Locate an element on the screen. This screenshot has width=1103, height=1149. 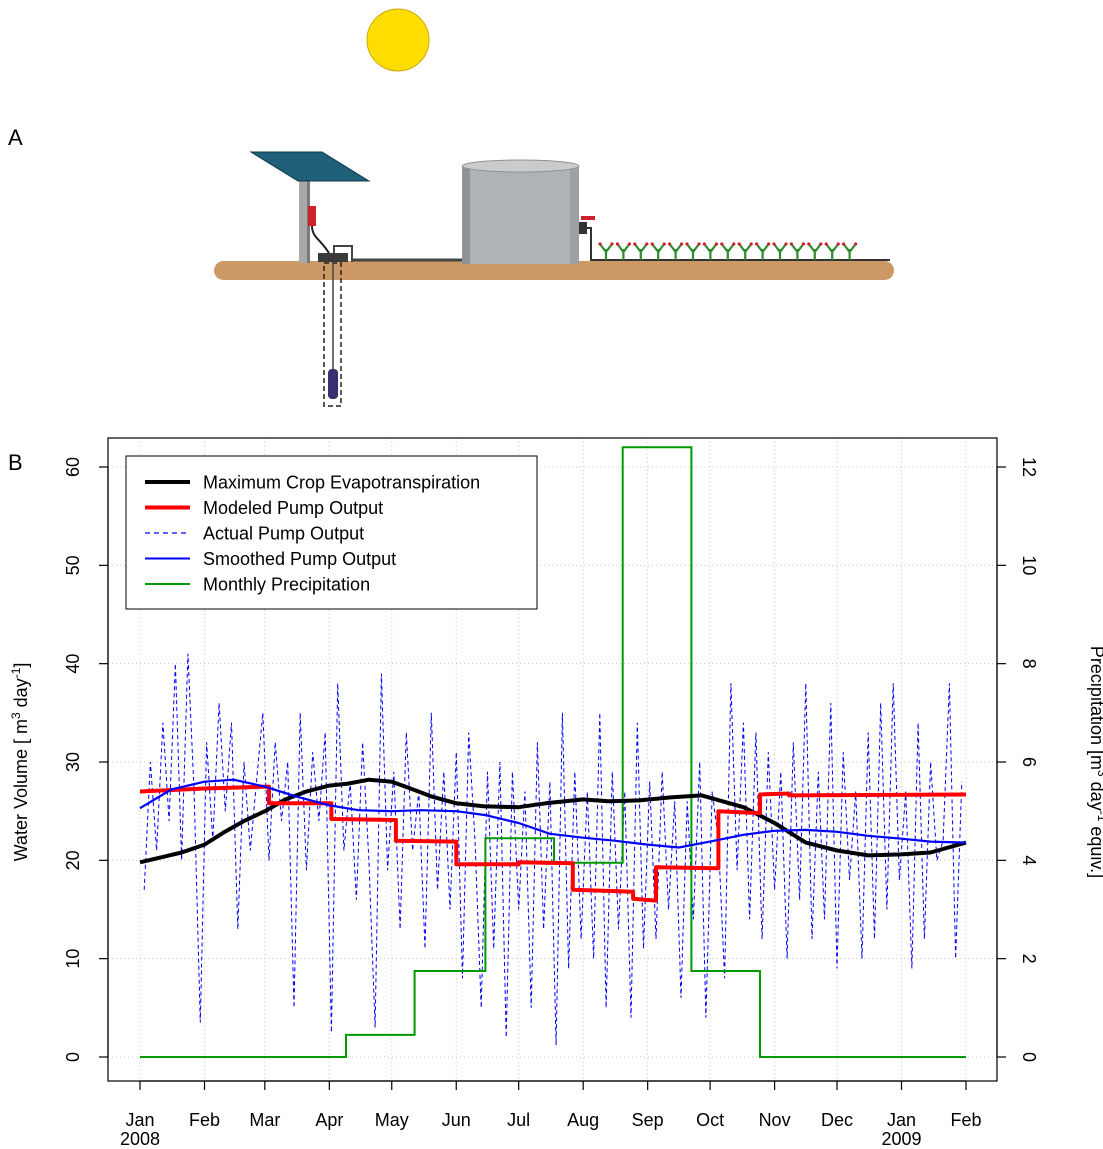
series-max-crop-et is located at coordinates (553, 821).